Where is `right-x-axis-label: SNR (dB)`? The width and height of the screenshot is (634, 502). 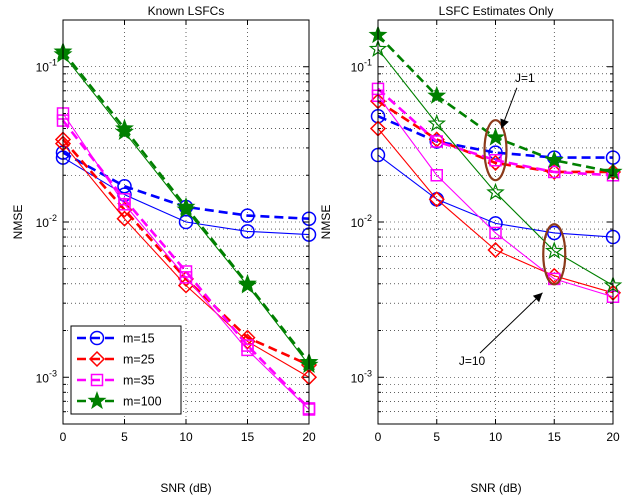 right-x-axis-label: SNR (dB) is located at coordinates (495, 488).